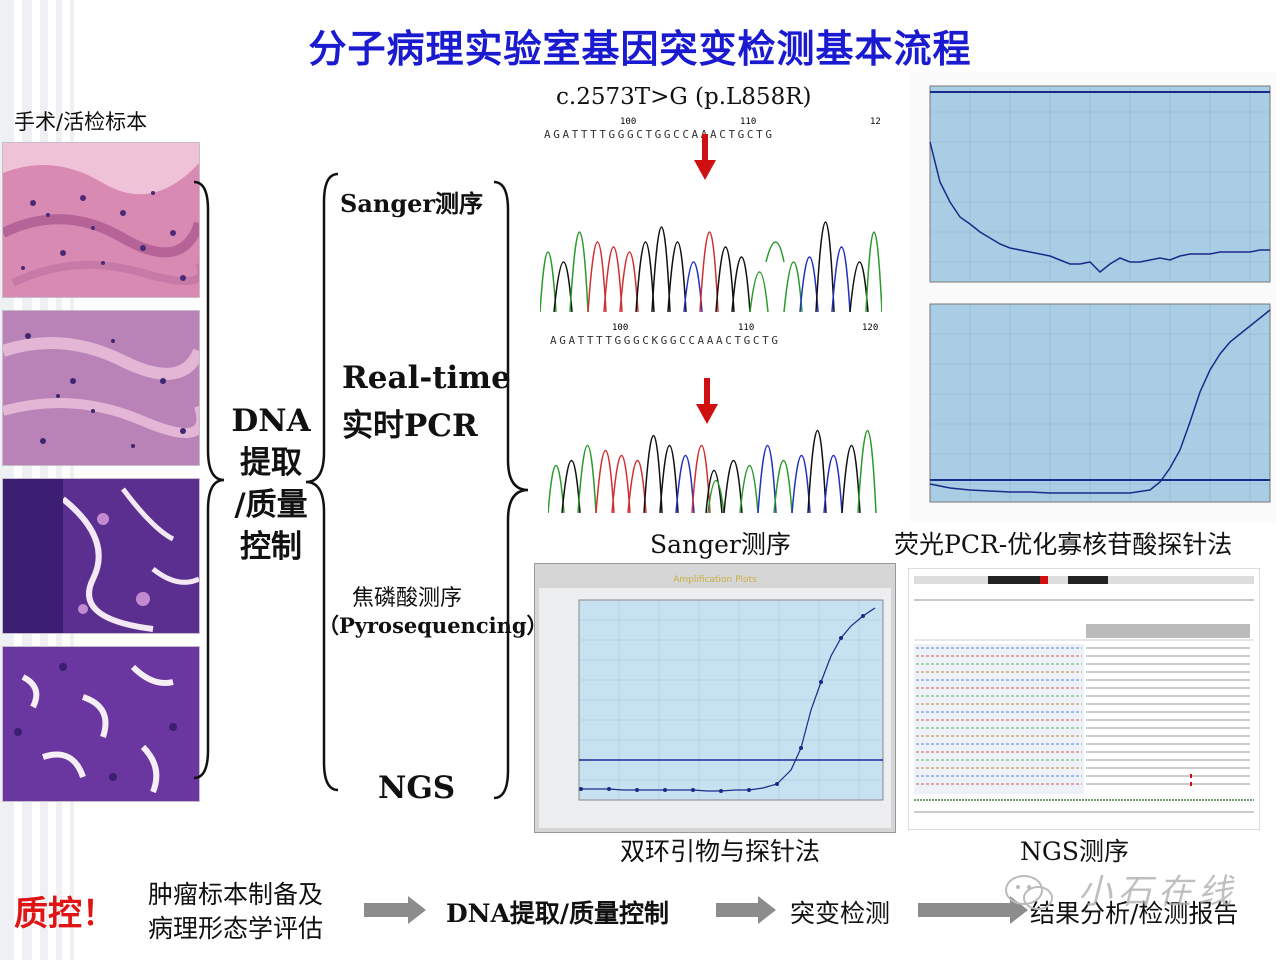  Describe the element at coordinates (1029, 892) in the screenshot. I see `wechat-watermark-icon` at that location.